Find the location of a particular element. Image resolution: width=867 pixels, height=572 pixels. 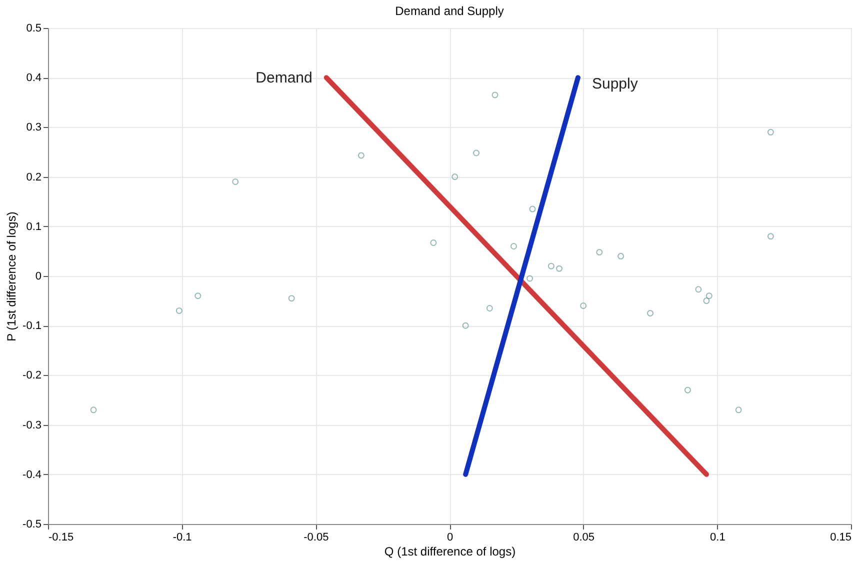

y-tick-label: 0.4 is located at coordinates (34, 78).